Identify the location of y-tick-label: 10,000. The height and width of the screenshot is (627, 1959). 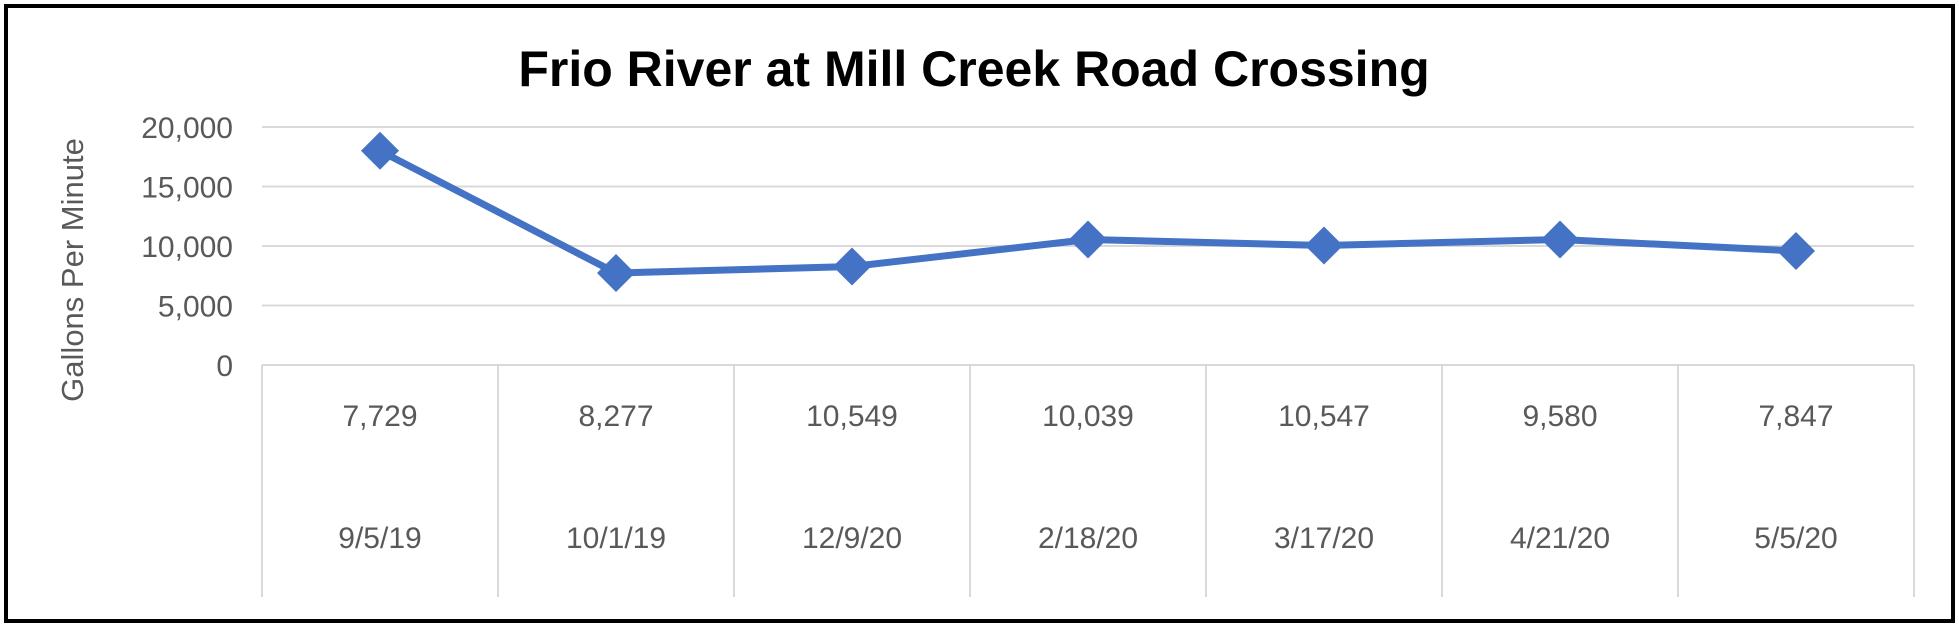
(187, 247).